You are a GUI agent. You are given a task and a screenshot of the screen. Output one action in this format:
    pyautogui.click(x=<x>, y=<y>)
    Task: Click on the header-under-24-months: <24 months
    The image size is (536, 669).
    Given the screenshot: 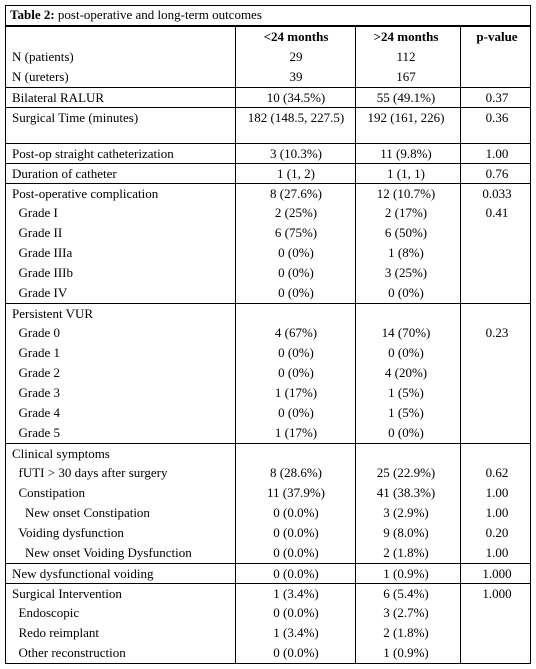 What is the action you would take?
    pyautogui.click(x=296, y=36)
    